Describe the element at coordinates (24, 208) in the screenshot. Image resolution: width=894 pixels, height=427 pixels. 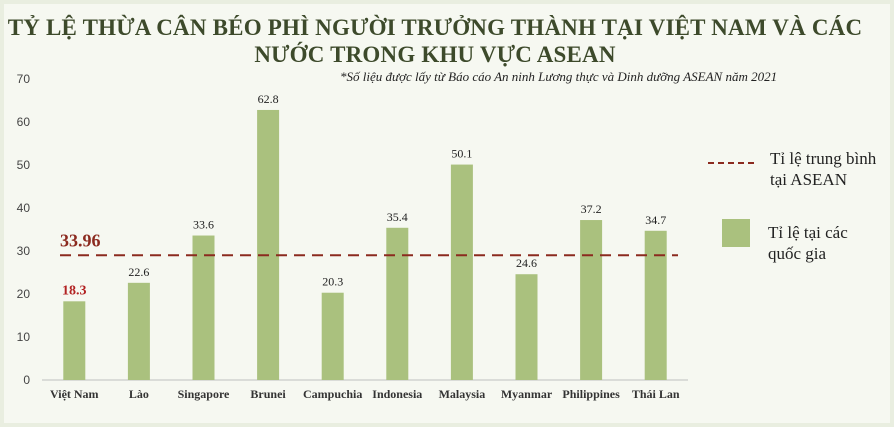
I see `y-tick-label: 40` at that location.